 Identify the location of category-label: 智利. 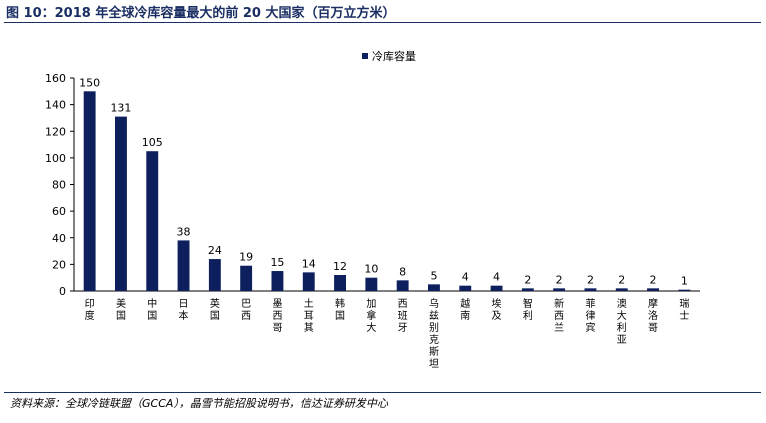
(528, 309).